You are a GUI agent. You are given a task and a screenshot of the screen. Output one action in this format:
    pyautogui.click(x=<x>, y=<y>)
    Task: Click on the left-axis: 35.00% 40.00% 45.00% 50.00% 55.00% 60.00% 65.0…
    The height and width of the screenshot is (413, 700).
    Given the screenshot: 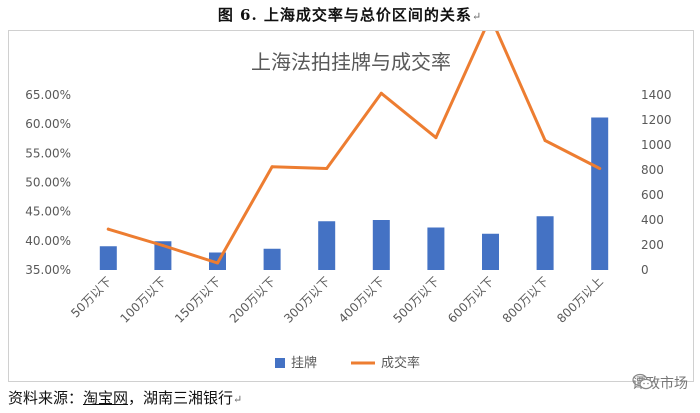 What is the action you would take?
    pyautogui.click(x=48, y=182)
    